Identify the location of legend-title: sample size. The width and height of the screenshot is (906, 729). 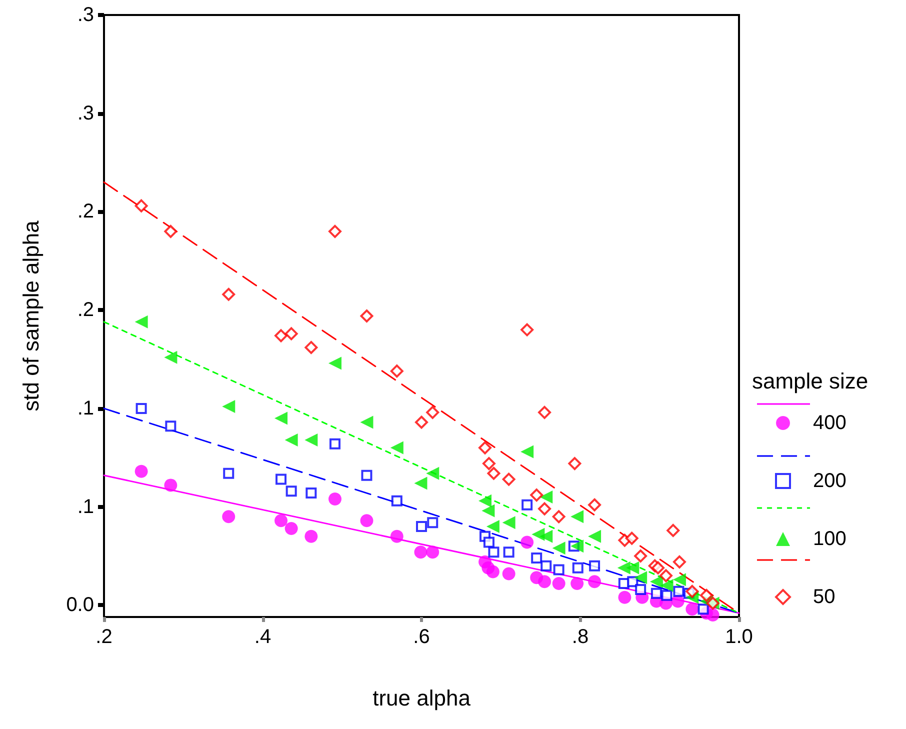
(810, 381).